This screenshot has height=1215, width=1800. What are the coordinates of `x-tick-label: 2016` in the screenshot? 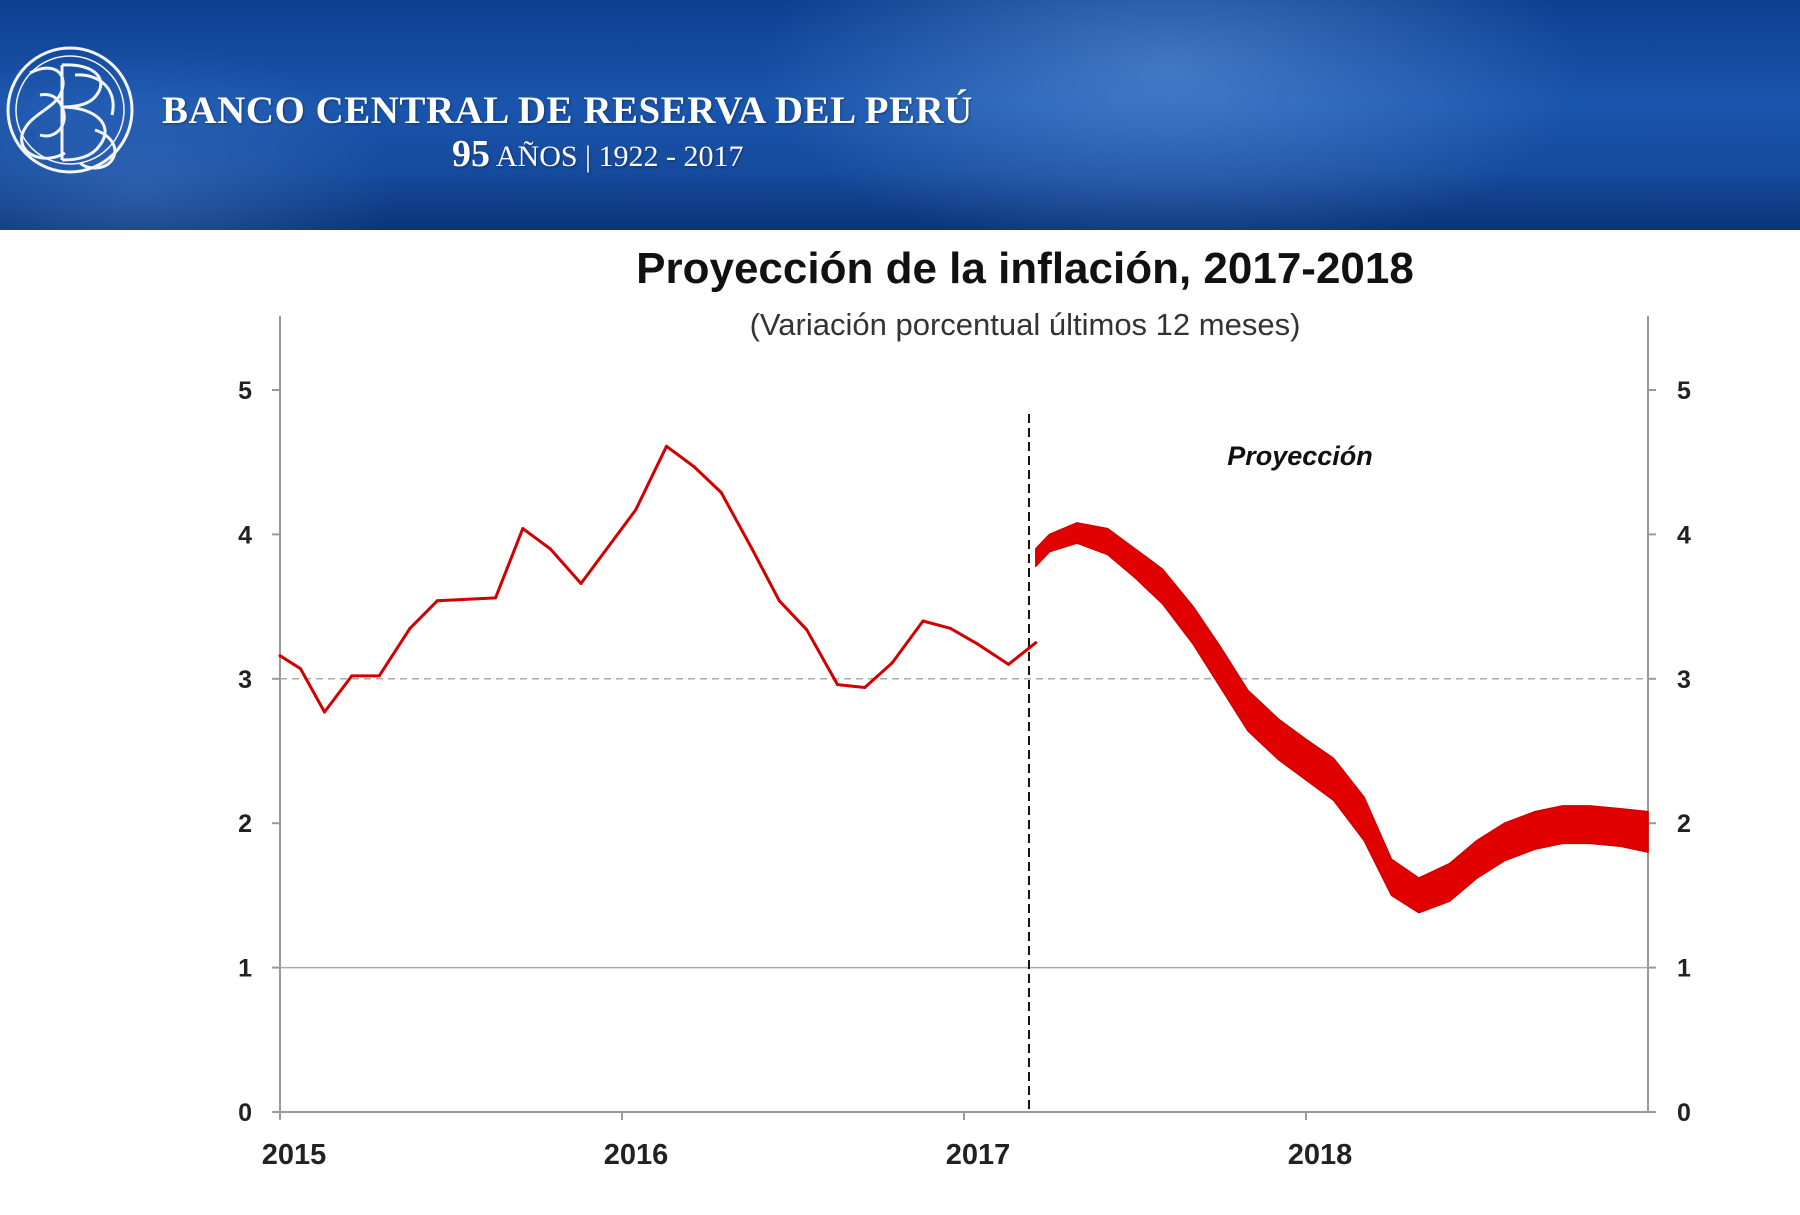 It's located at (636, 1155).